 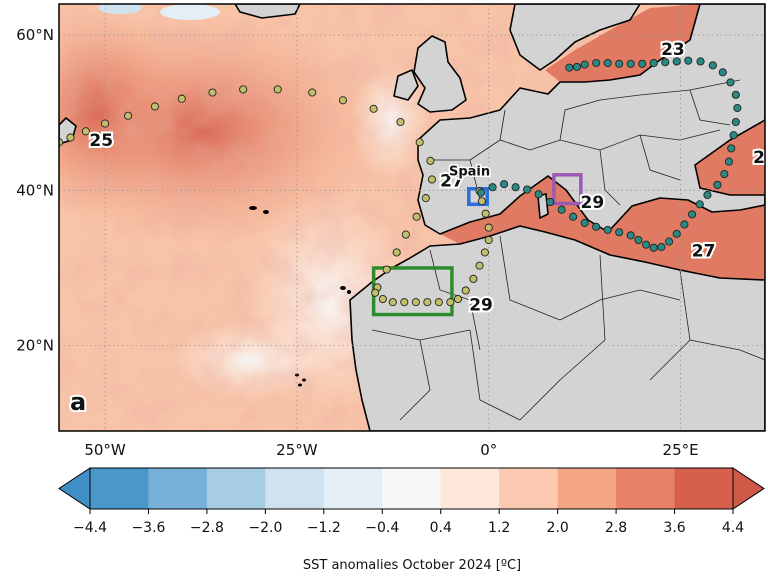 I want to click on colorbar-tick-label: 3.6, so click(x=674, y=528).